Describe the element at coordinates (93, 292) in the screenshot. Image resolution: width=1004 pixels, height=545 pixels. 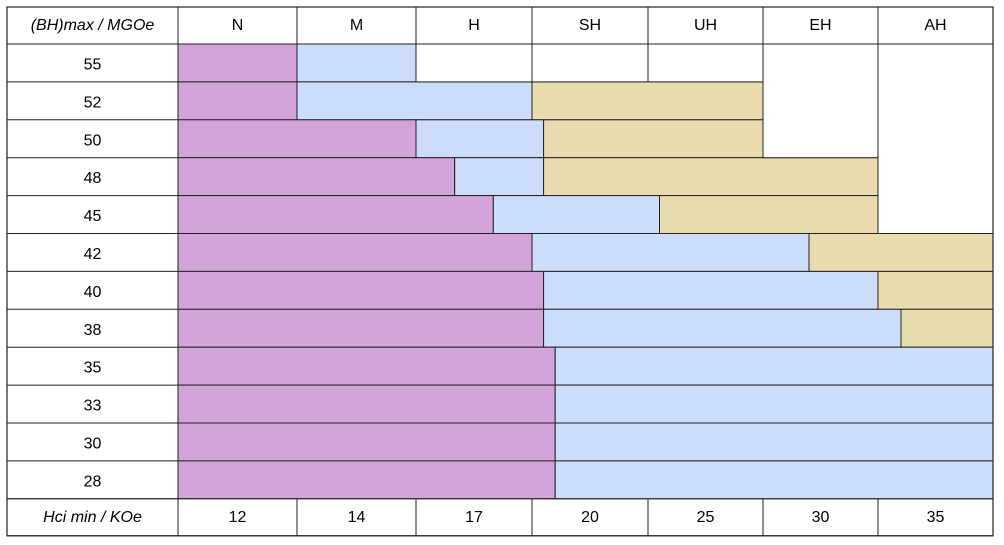
I see `bhmax-label-40: 40` at that location.